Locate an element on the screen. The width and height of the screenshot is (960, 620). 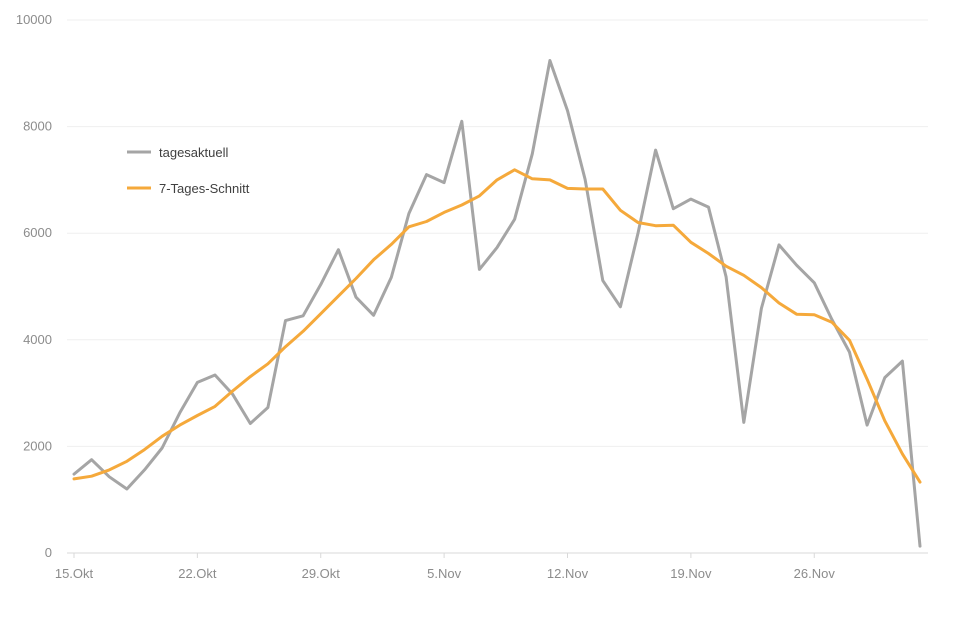
x-tick-label: 26.Nov is located at coordinates (815, 573).